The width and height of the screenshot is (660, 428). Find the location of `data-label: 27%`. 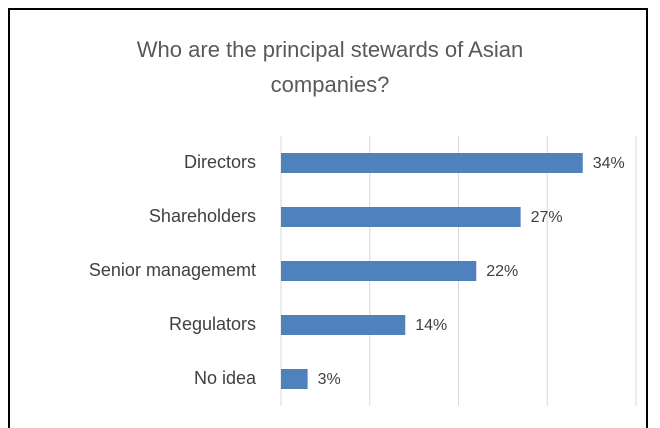

data-label: 27% is located at coordinates (547, 217).